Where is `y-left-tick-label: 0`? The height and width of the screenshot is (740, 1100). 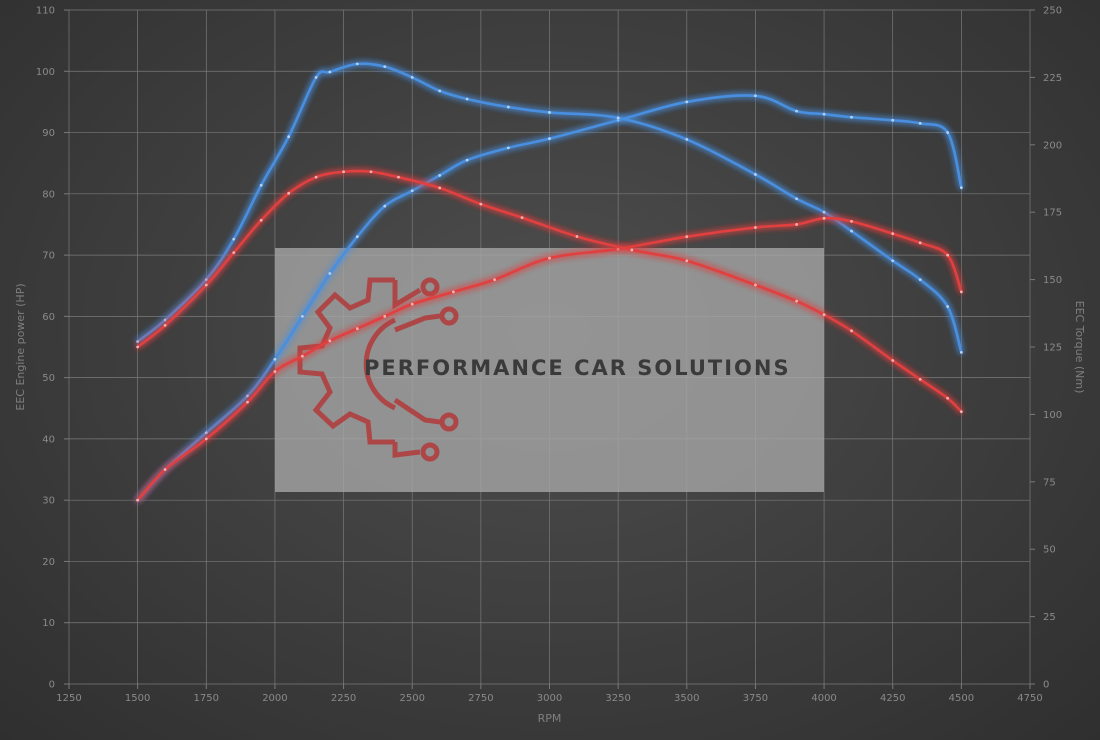
y-left-tick-label: 0 is located at coordinates (52, 685).